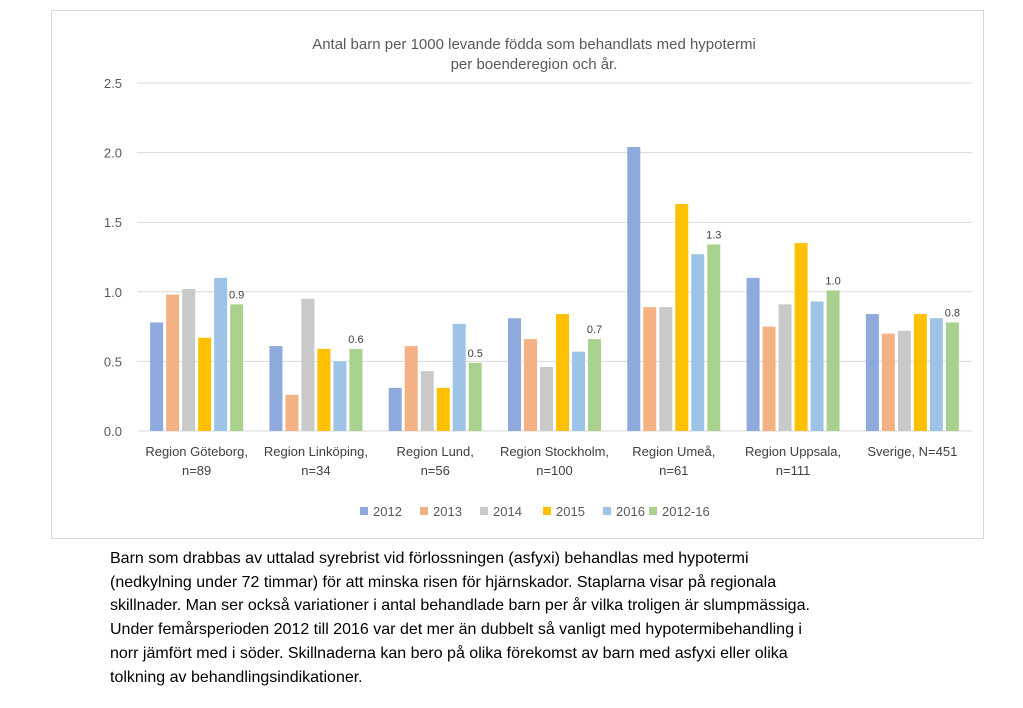 This screenshot has height=708, width=1023. I want to click on legend-swatch-2012, so click(364, 511).